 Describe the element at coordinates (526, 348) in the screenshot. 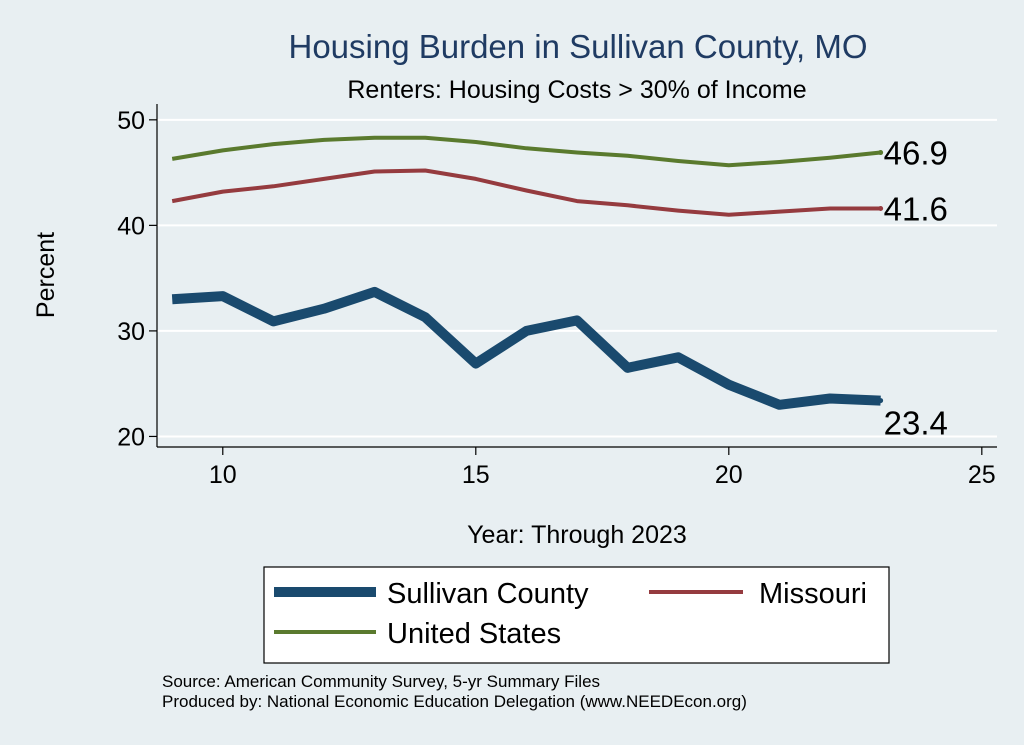

I see `series-line-sullivan-county` at that location.